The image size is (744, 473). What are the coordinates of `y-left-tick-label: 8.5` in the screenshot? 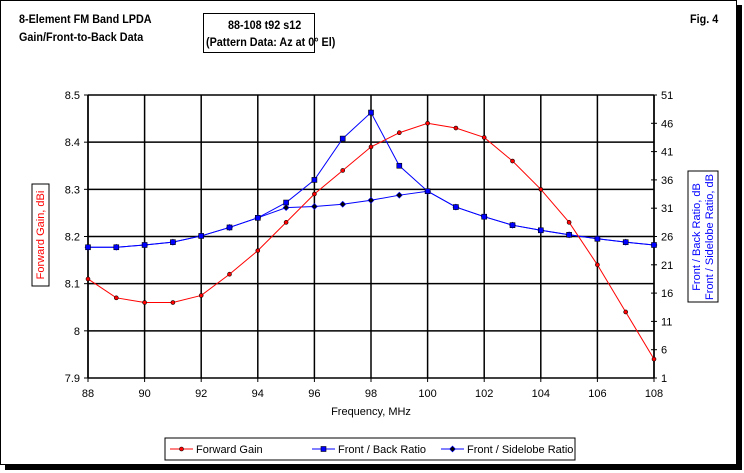 It's located at (72, 96).